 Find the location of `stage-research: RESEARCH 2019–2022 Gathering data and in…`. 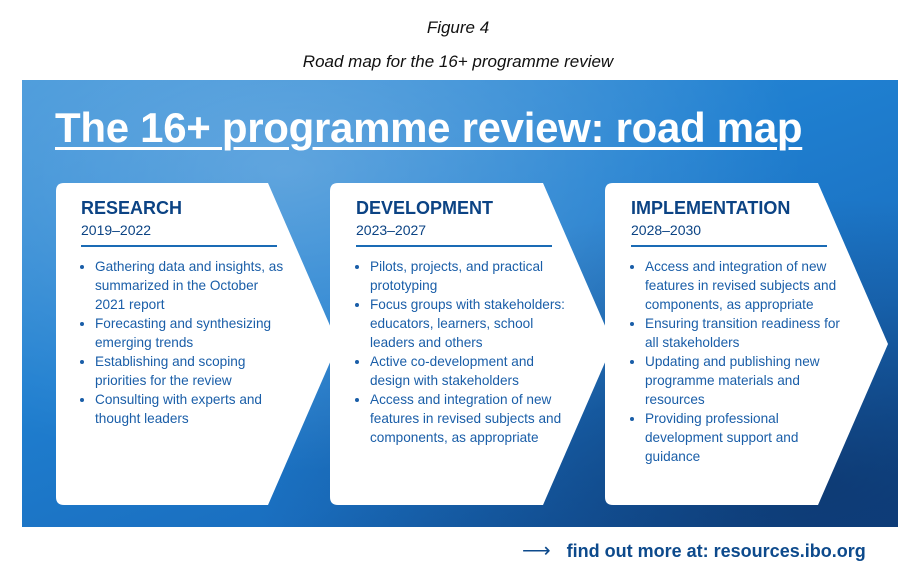

stage-research: RESEARCH 2019–2022 Gathering data and in… is located at coordinates (186, 312).